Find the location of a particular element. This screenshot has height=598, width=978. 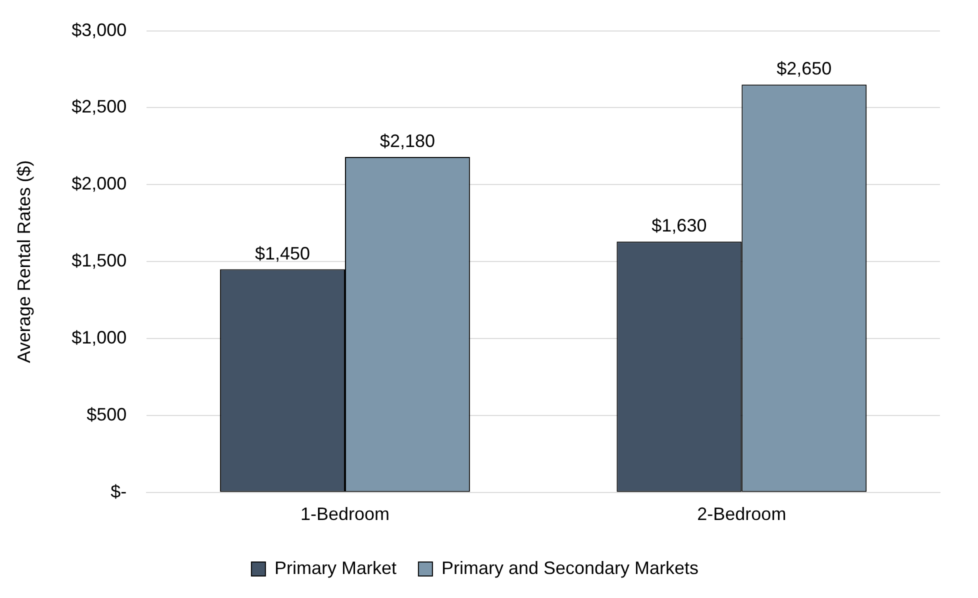

y-tick-label: $500 is located at coordinates (106, 414).